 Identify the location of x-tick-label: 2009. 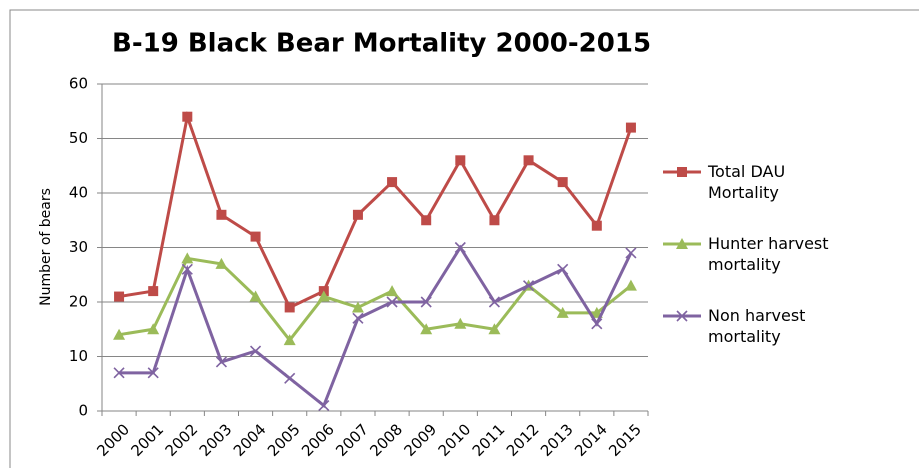
(420, 440).